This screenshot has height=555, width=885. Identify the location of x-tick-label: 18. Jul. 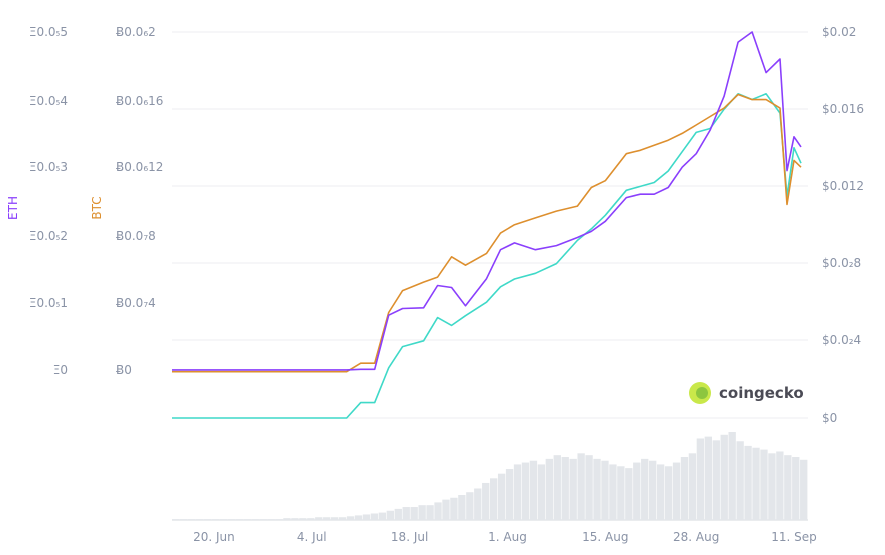
(409, 537).